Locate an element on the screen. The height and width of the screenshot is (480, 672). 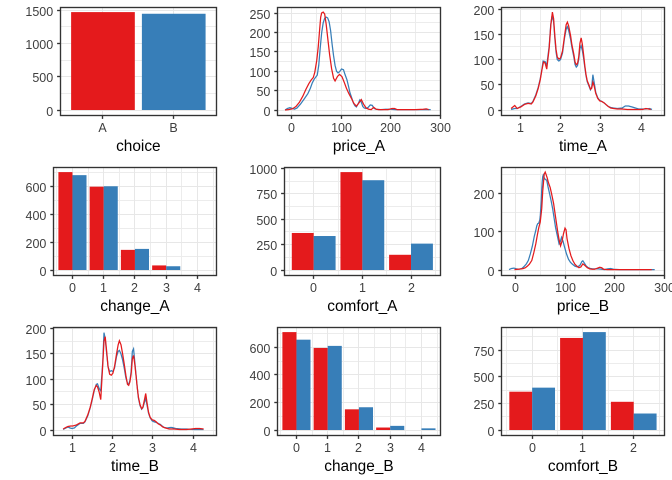
svg-text: time_B is located at coordinates (135, 466).